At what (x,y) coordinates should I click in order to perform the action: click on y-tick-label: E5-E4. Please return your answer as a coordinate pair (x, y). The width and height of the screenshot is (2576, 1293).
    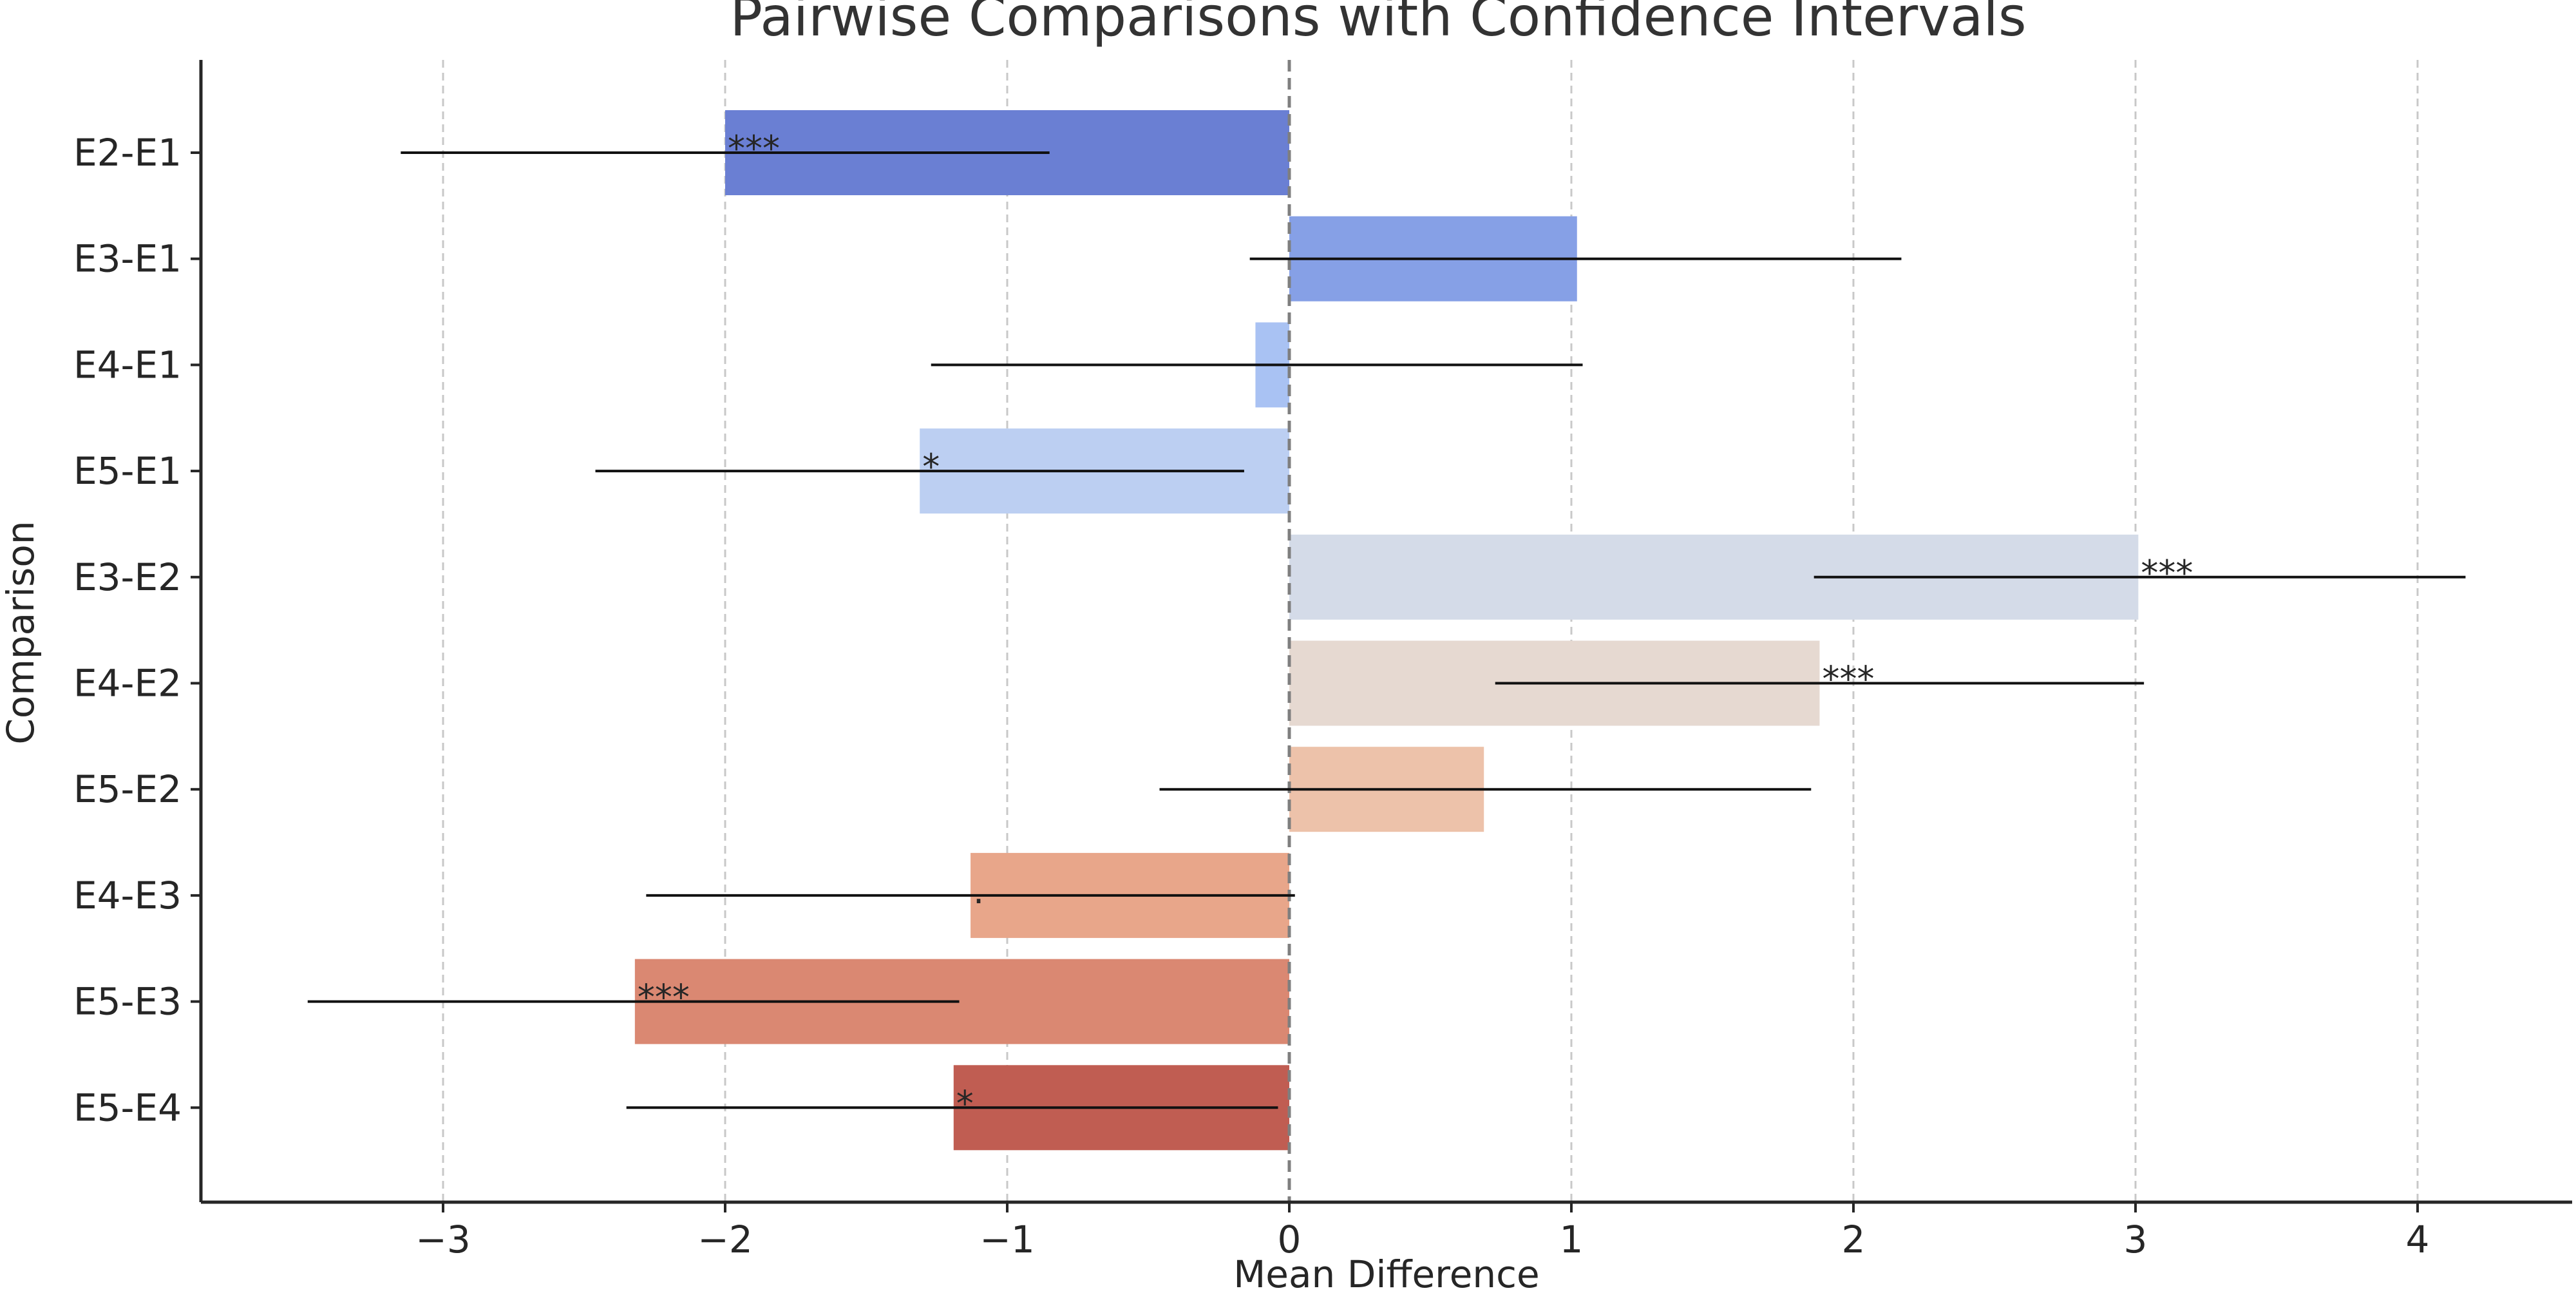
    Looking at the image, I should click on (128, 1108).